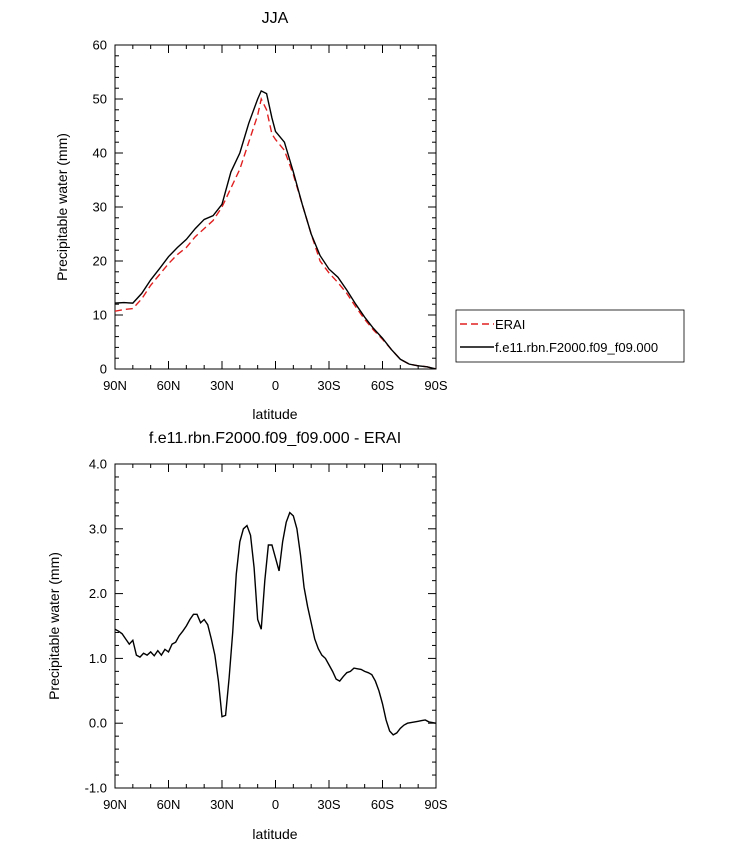 The width and height of the screenshot is (733, 850). Describe the element at coordinates (96, 626) in the screenshot. I see `bottom-y-tick-labels: -1.0 0.0 1.0 2.0 3.0 4.0` at that location.